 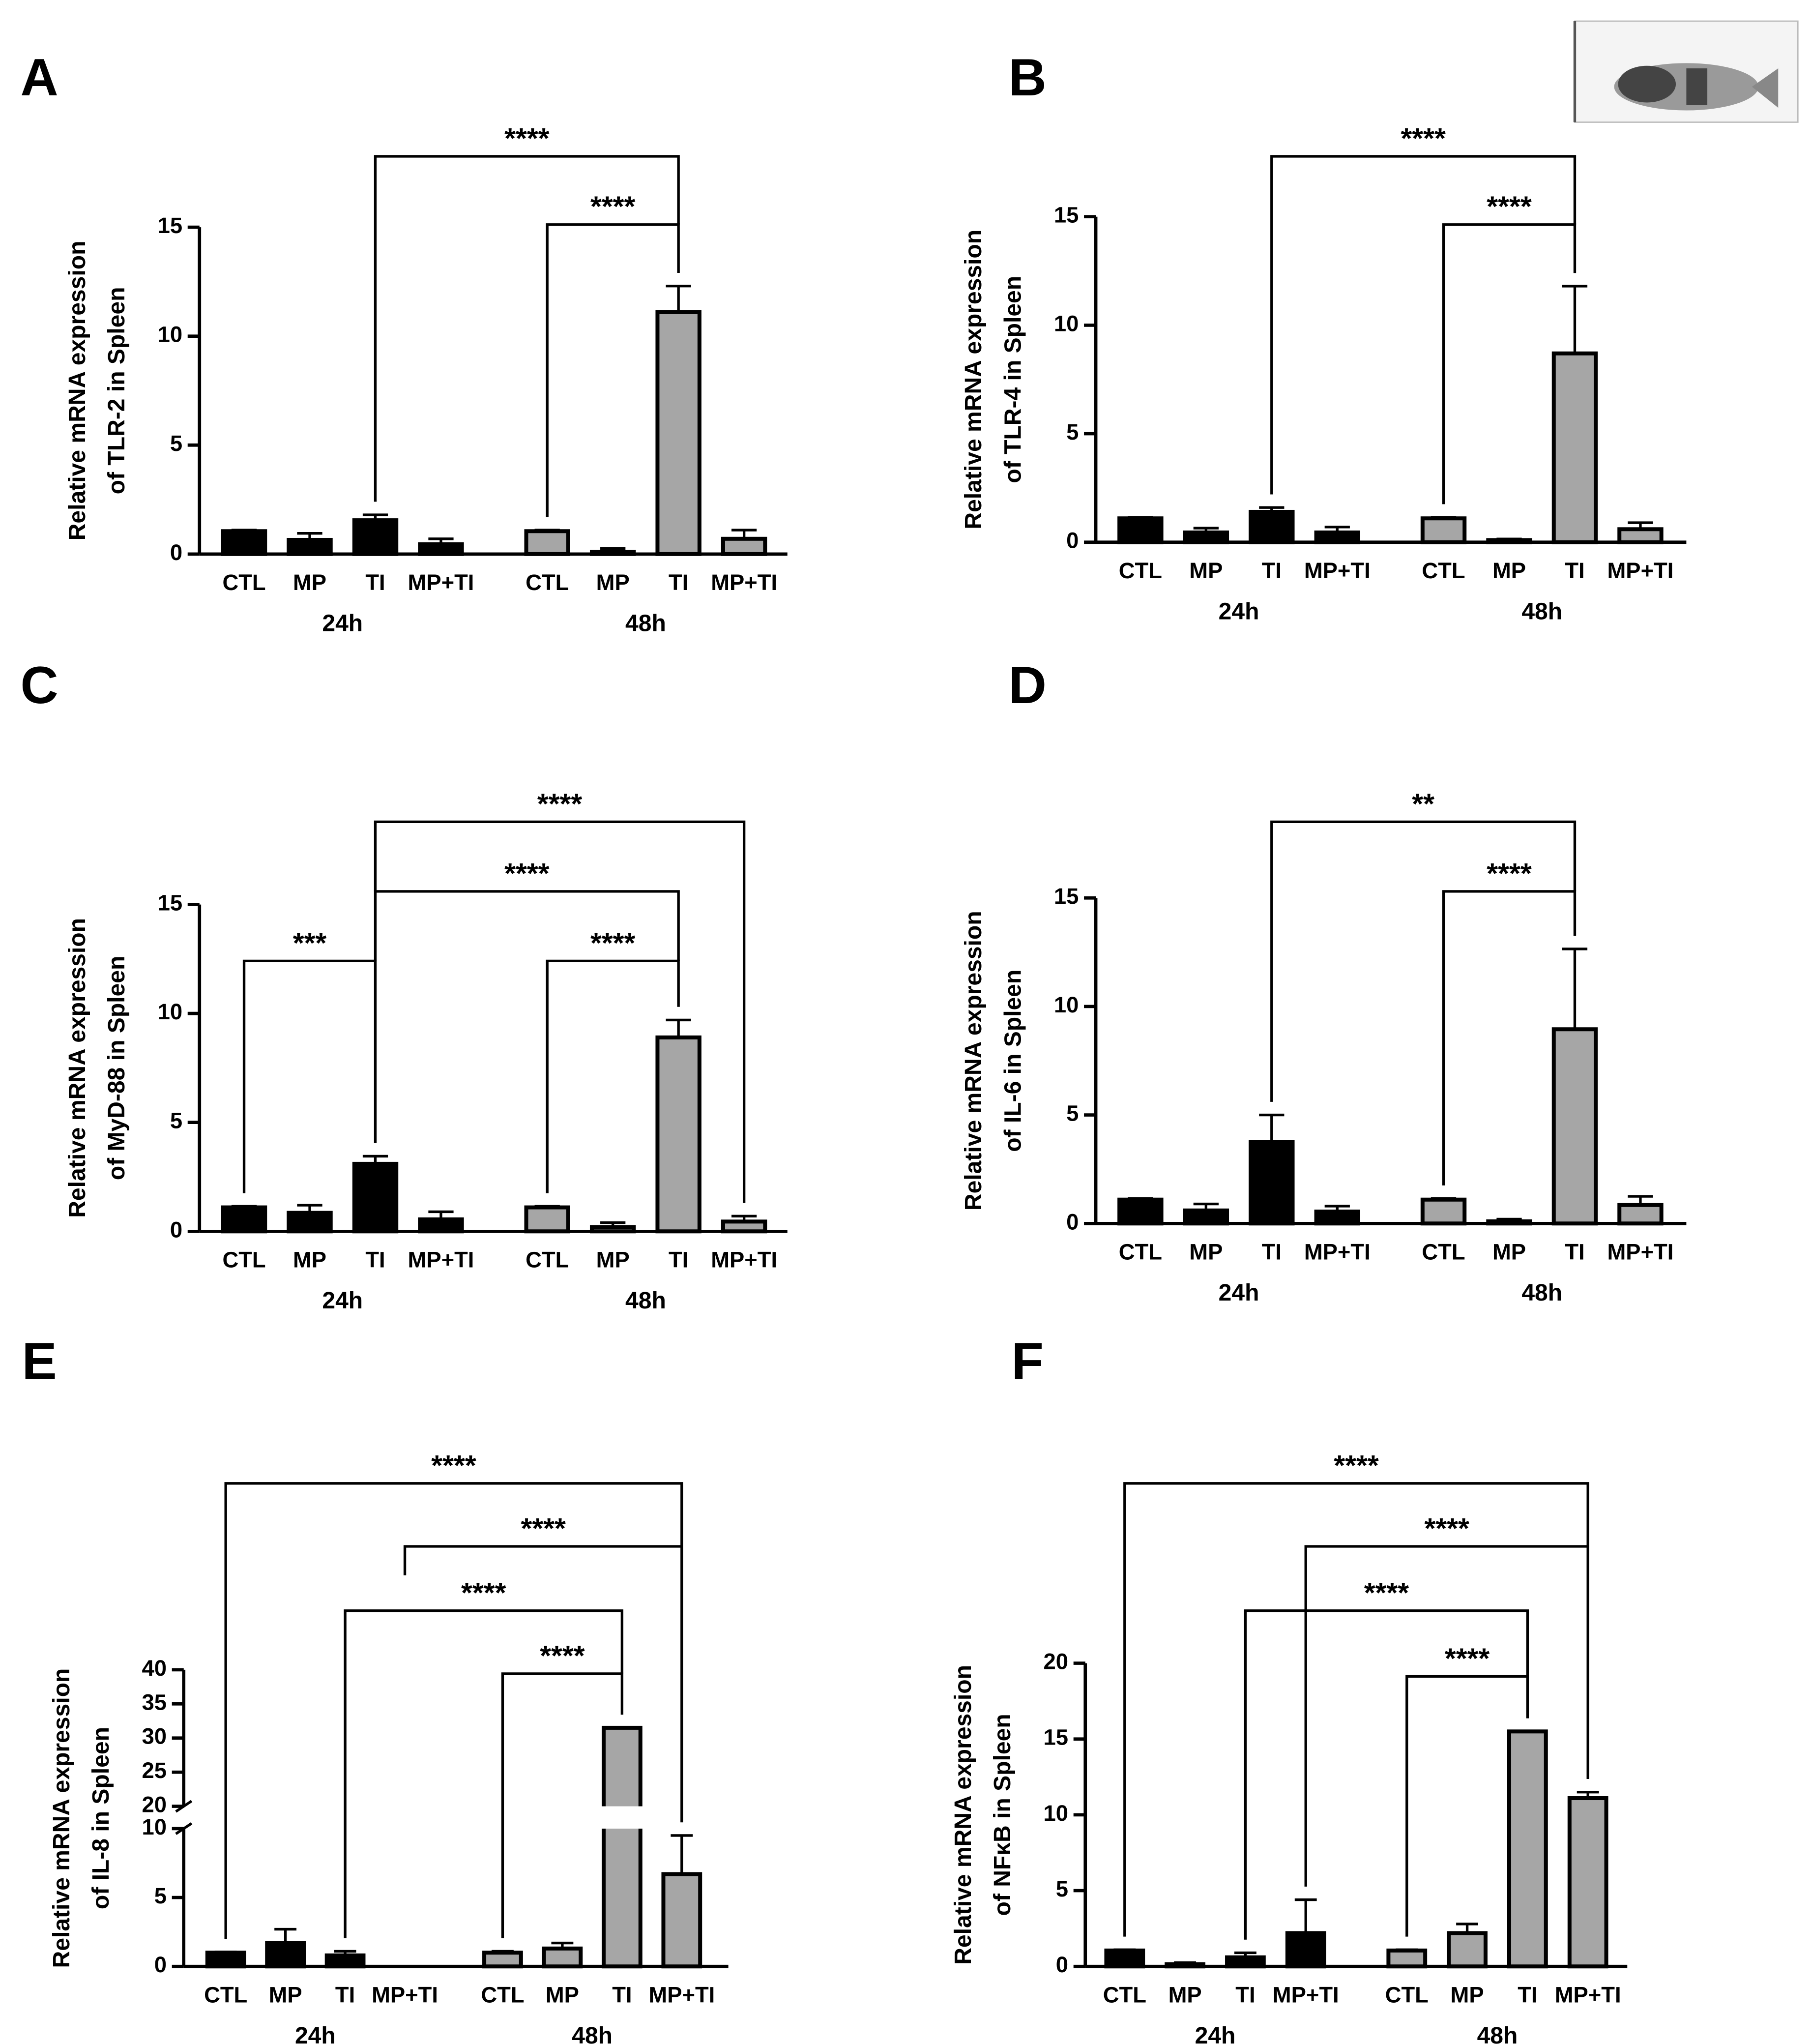 I want to click on panel-letter: E, so click(x=39, y=1361).